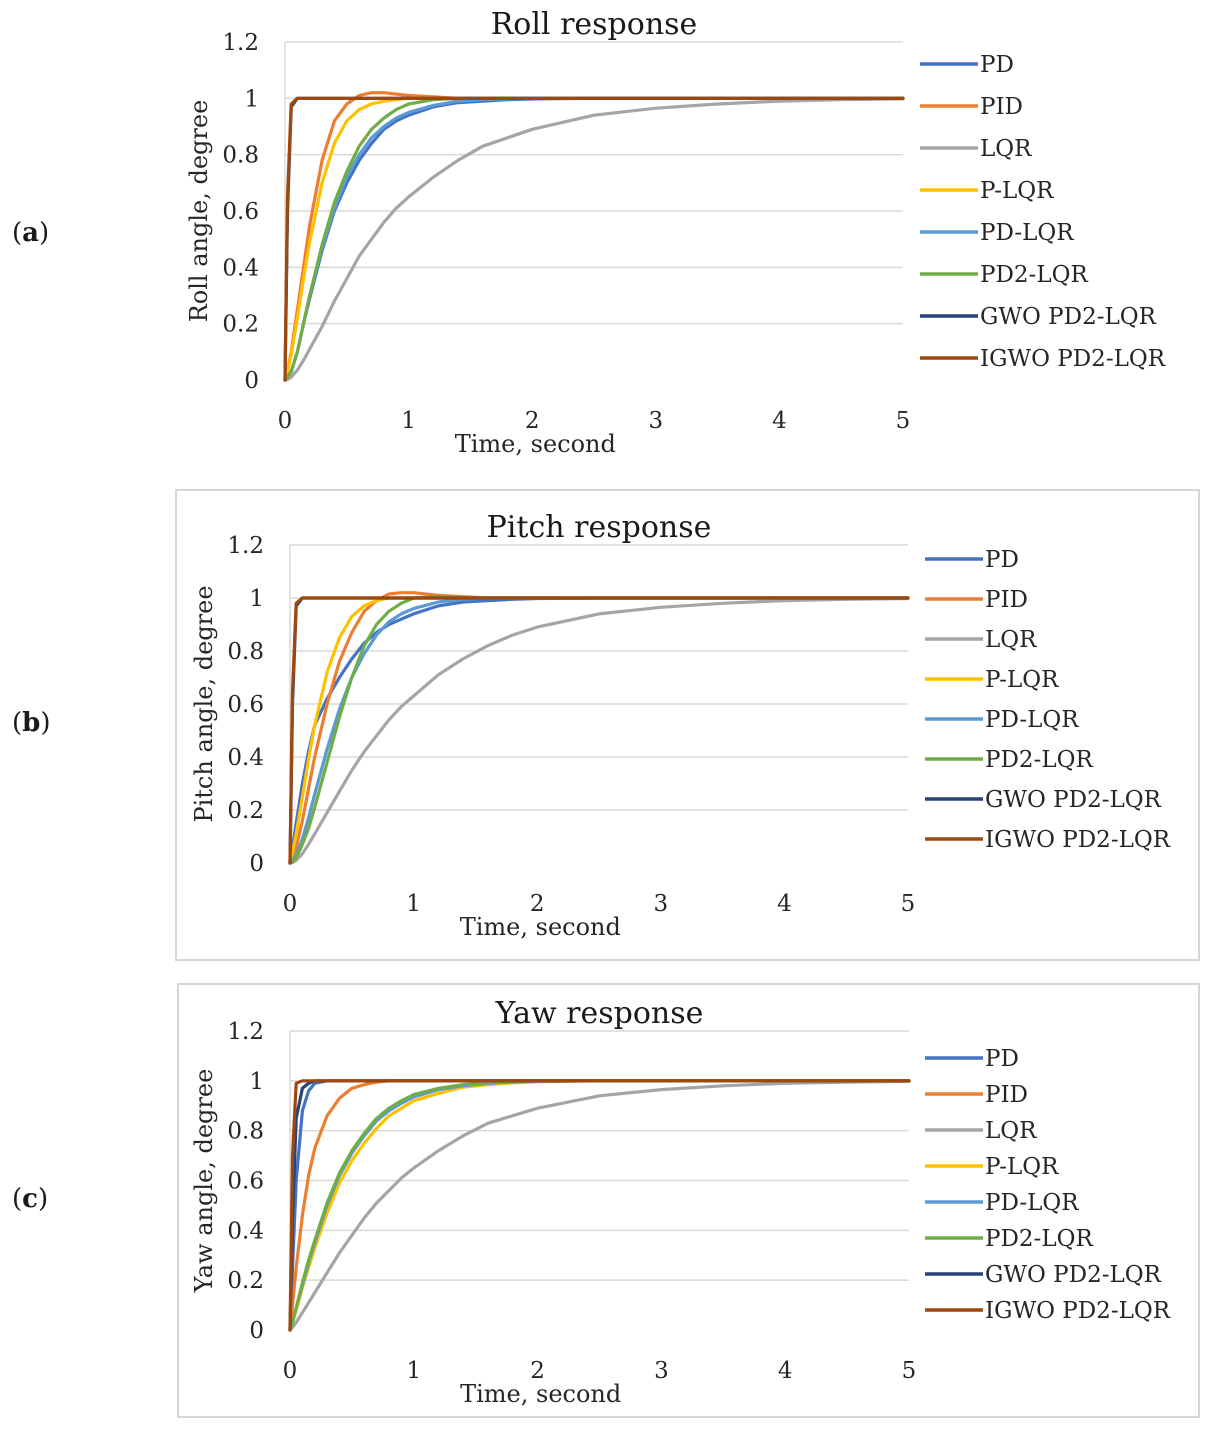 The width and height of the screenshot is (1216, 1432). What do you see at coordinates (1006, 149) in the screenshot?
I see `roll-legend-label: LQR` at bounding box center [1006, 149].